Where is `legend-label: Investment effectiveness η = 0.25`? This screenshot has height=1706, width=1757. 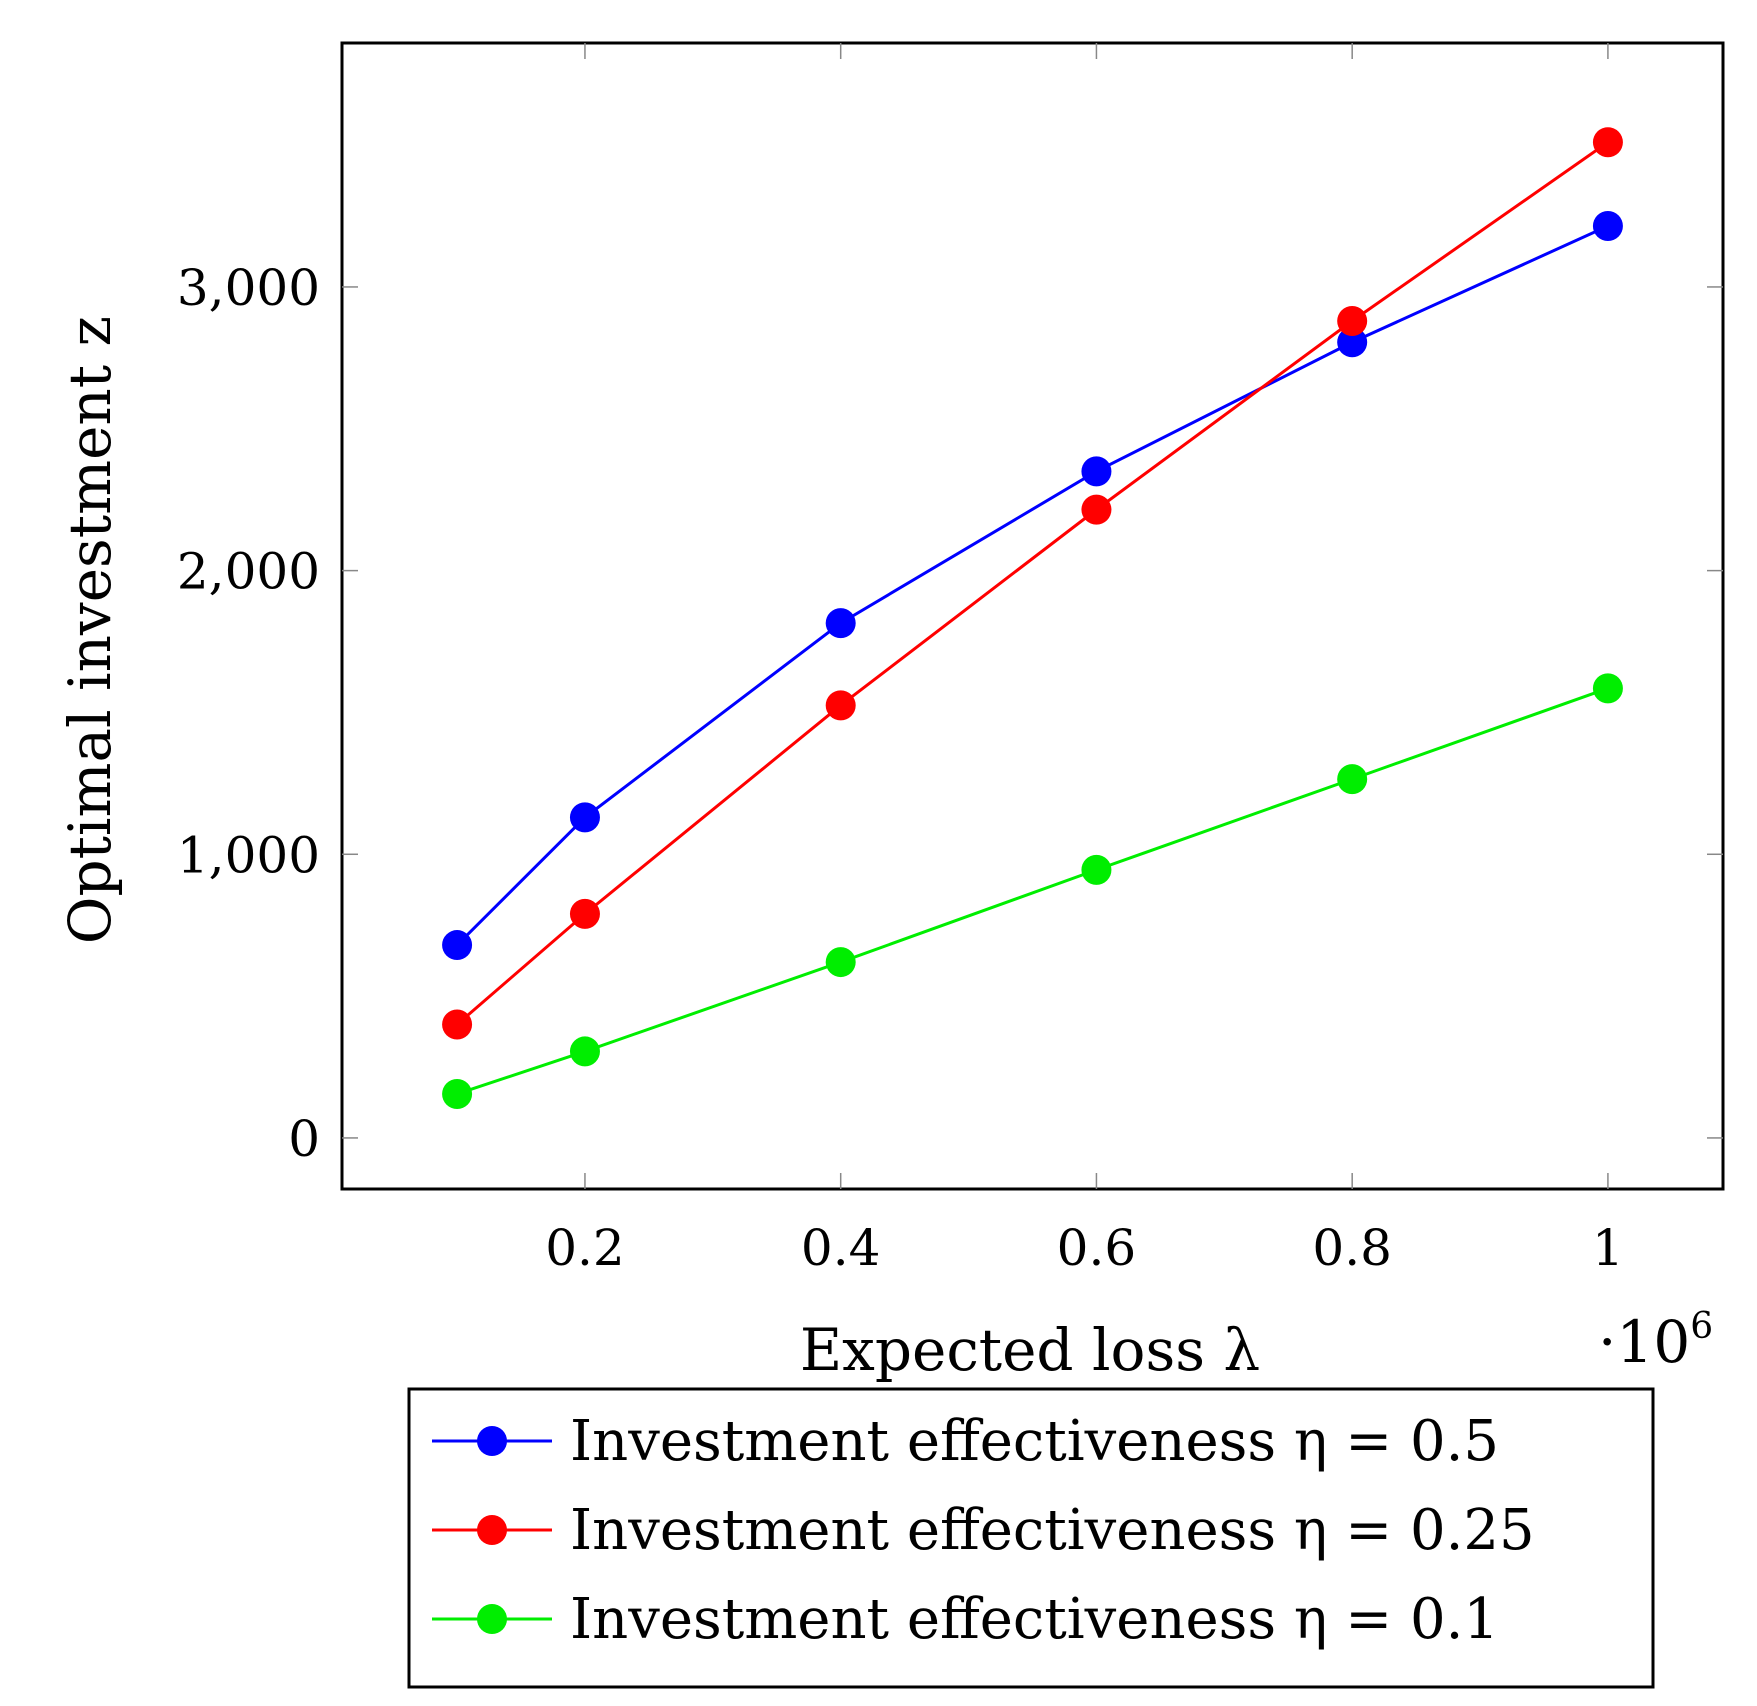
legend-label: Investment effectiveness η = 0.25 is located at coordinates (1052, 1530).